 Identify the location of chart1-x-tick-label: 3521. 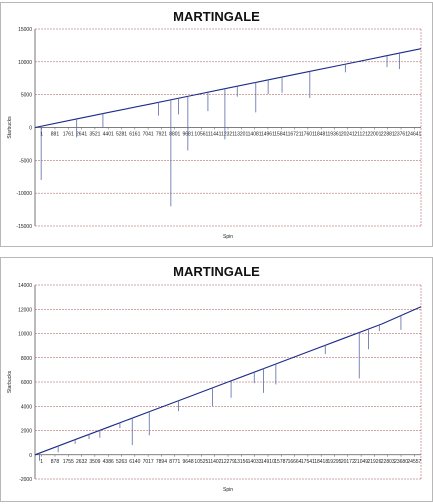
(94, 135).